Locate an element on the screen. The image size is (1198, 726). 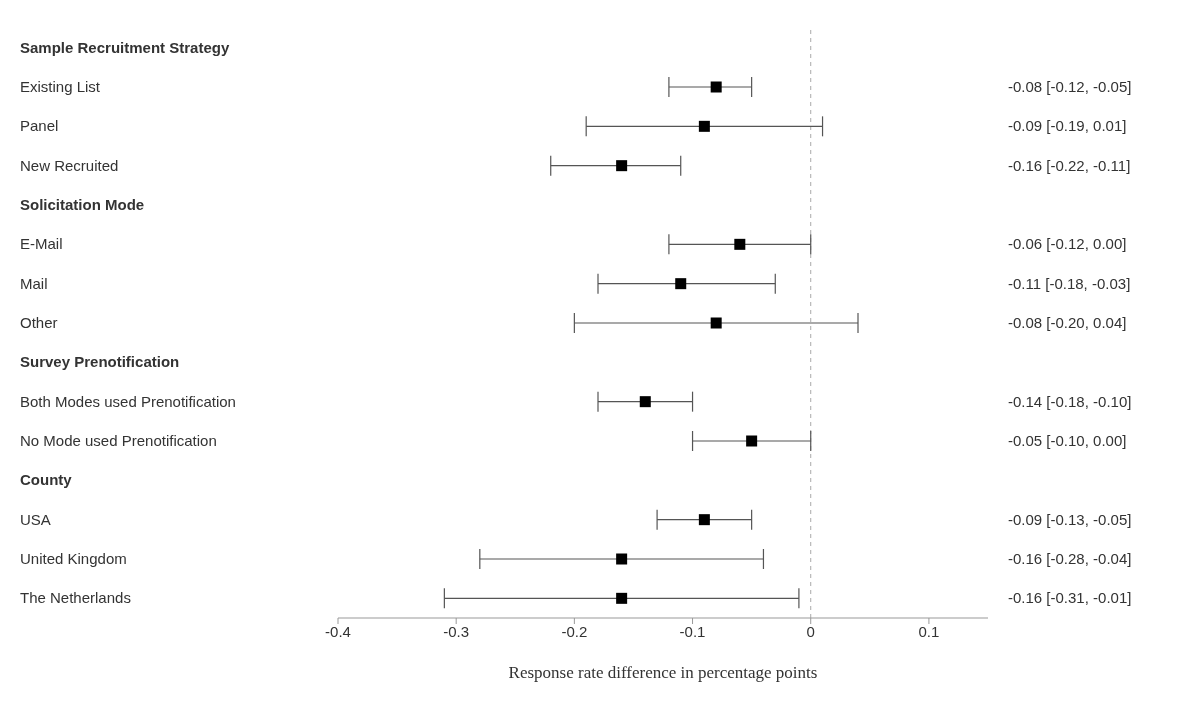
data-label: -0.11 [-0.18, -0.03] is located at coordinates (1069, 283).